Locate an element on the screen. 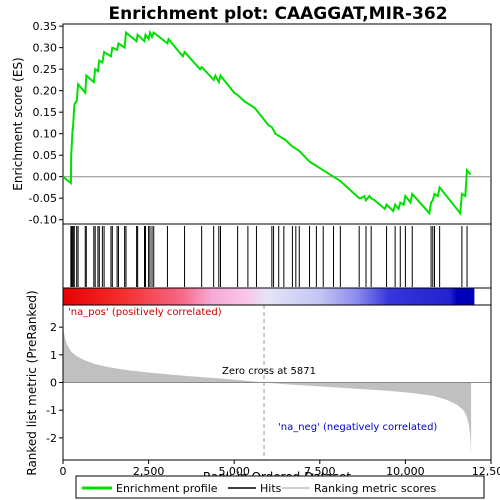 Image resolution: width=500 pixels, height=500 pixels. x-tick-label: 2,500 is located at coordinates (149, 471).